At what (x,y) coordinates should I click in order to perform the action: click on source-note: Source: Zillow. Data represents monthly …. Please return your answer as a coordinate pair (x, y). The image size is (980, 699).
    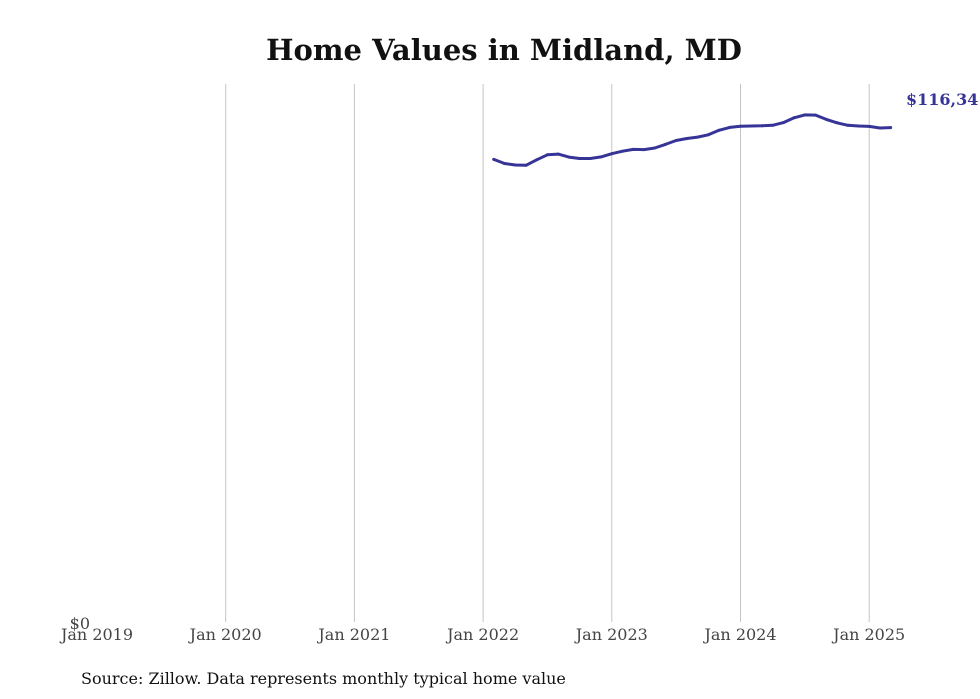
    Looking at the image, I should click on (323, 678).